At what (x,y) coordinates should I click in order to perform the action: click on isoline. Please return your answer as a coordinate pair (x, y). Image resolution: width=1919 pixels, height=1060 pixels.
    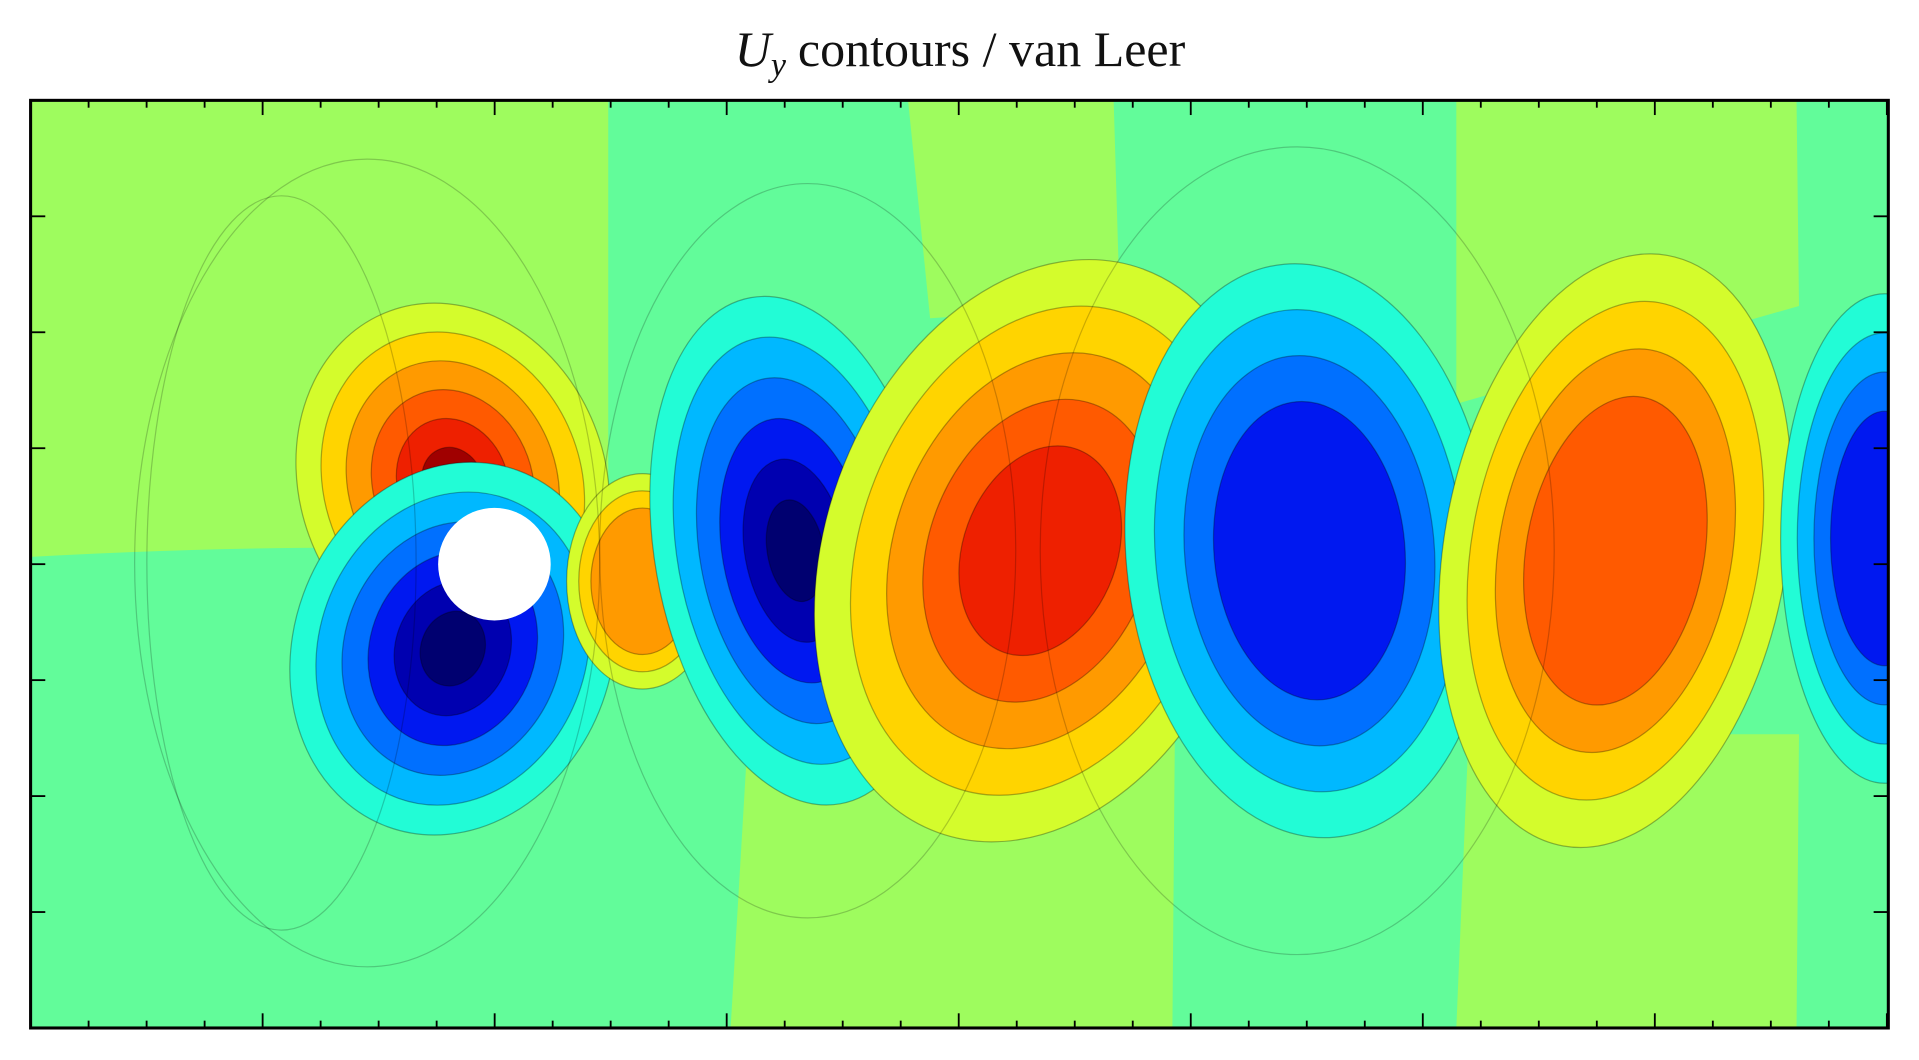
    Looking at the image, I should click on (281, 563).